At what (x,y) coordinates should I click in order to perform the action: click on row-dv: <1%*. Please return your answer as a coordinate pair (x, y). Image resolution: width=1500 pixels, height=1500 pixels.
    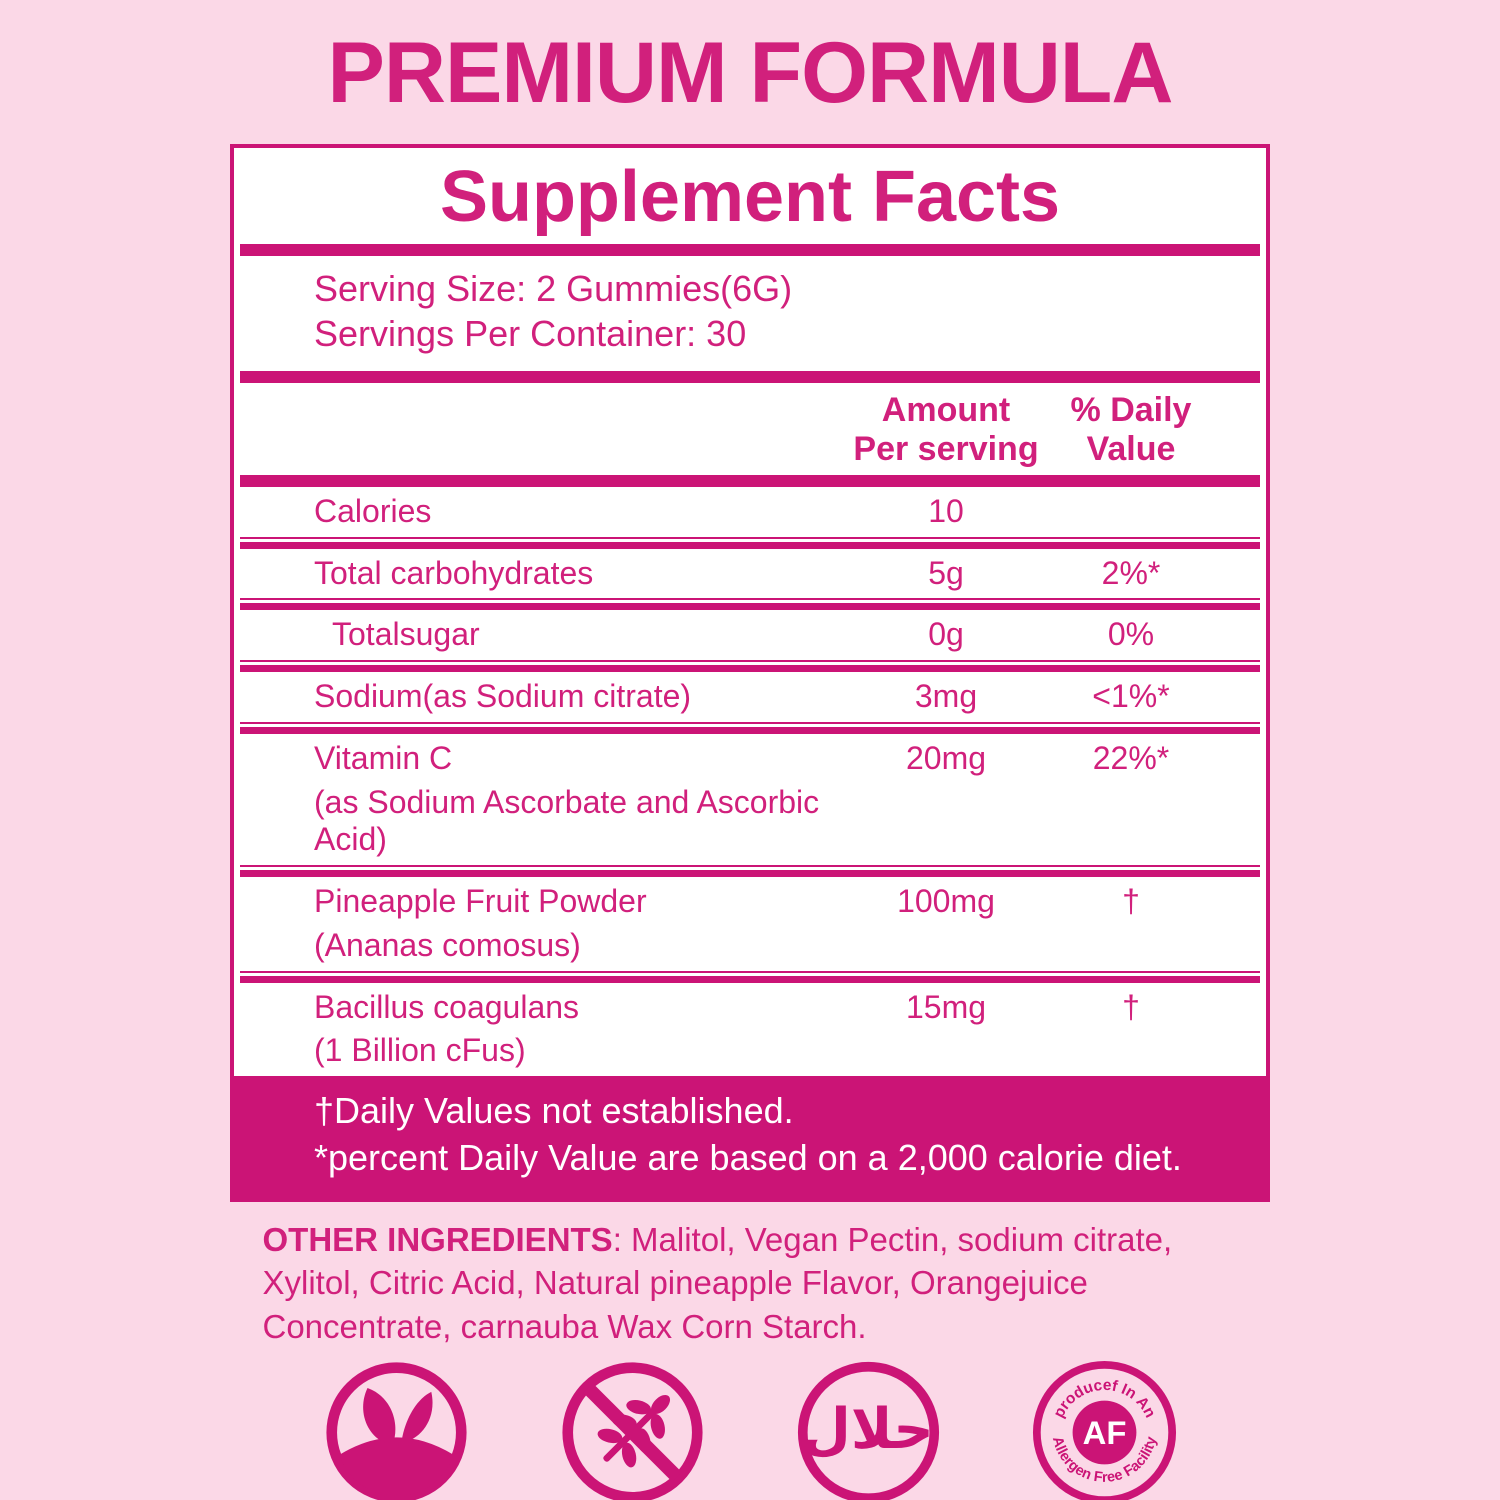
    Looking at the image, I should click on (1131, 696).